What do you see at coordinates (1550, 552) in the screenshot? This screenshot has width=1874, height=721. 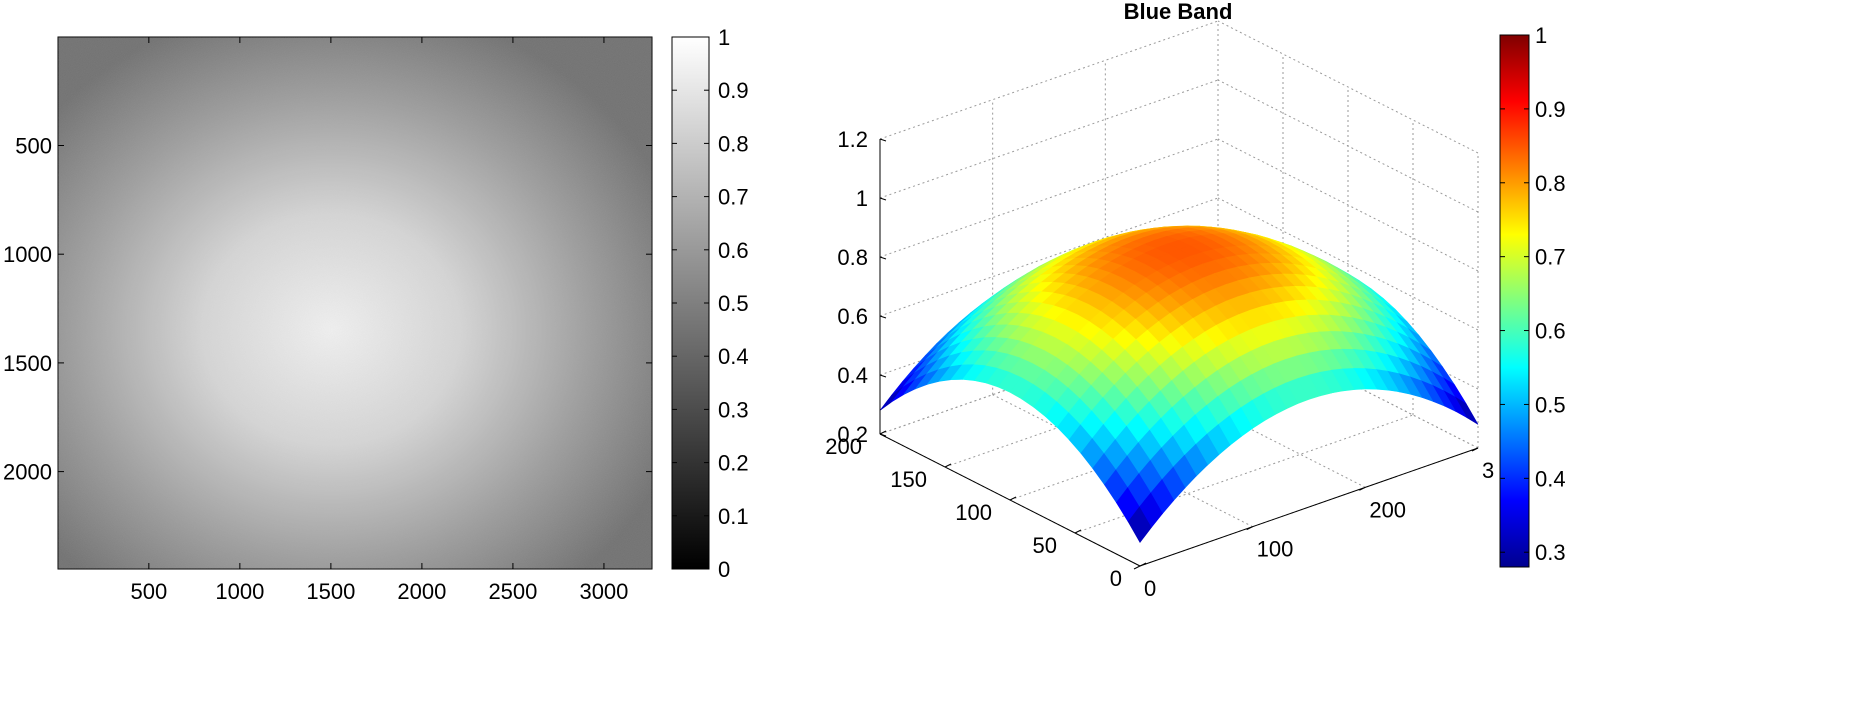 I see `jet-colorbar-tick-label: 0.3` at bounding box center [1550, 552].